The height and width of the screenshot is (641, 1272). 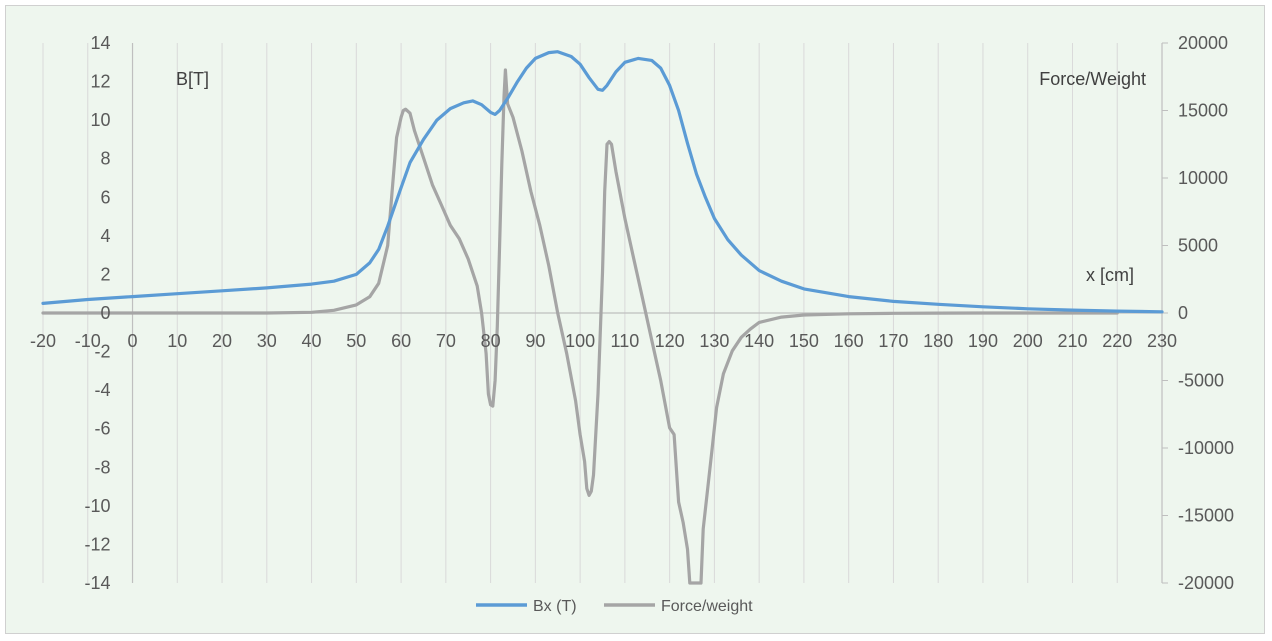 I want to click on y-left-tick-label: 0, so click(x=106, y=313).